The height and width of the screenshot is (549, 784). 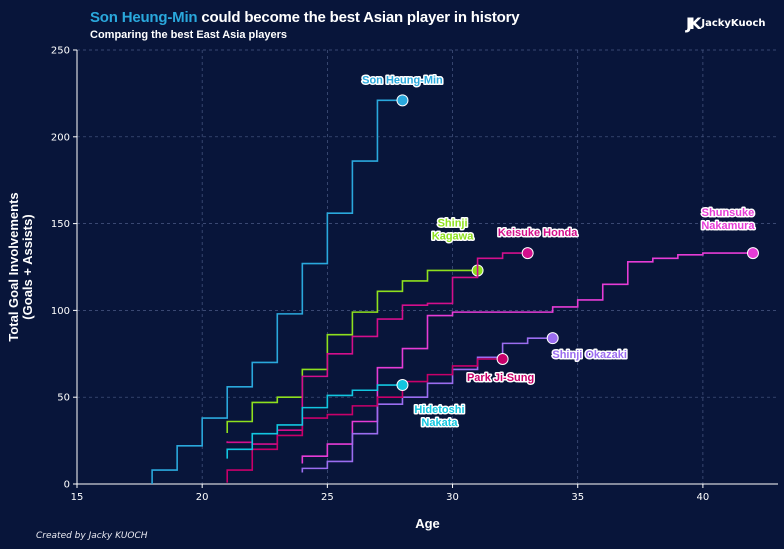 What do you see at coordinates (60, 51) in the screenshot?
I see `y-tick-label: 250` at bounding box center [60, 51].